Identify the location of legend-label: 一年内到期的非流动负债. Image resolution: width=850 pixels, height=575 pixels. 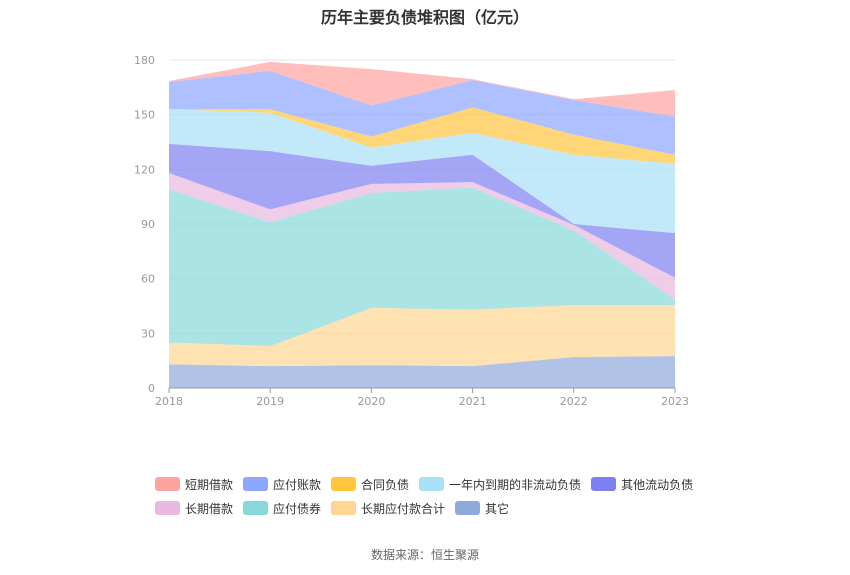
(515, 484).